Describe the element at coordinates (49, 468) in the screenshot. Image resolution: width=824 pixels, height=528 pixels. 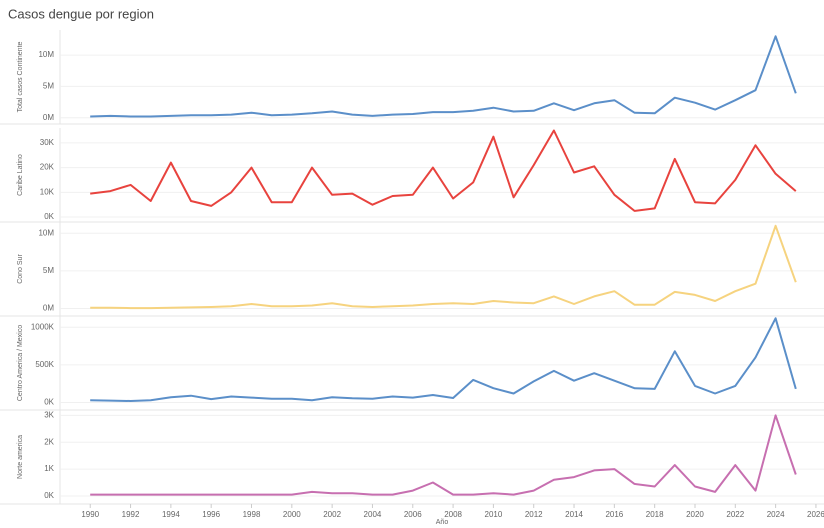
I see `y-tick-label: 1K` at that location.